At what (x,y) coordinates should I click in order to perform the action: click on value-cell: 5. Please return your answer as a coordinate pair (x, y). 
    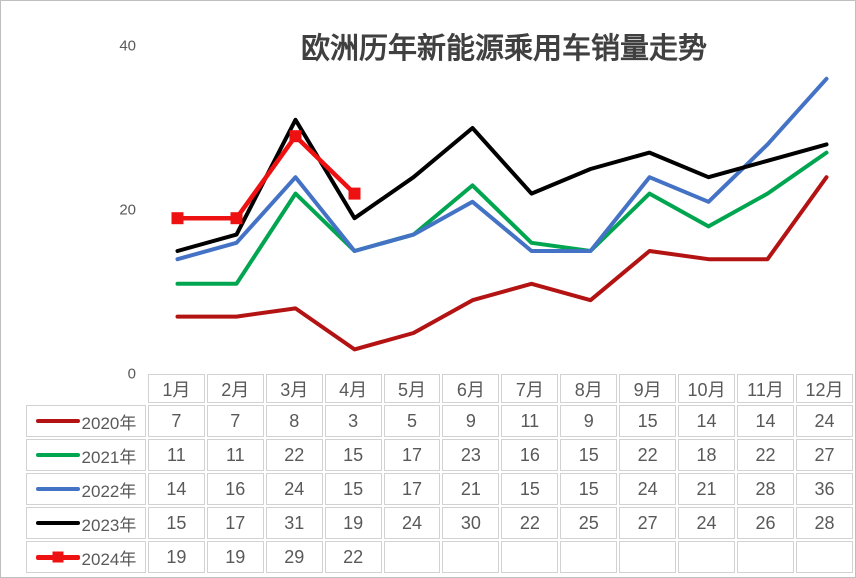
    Looking at the image, I should click on (412, 421).